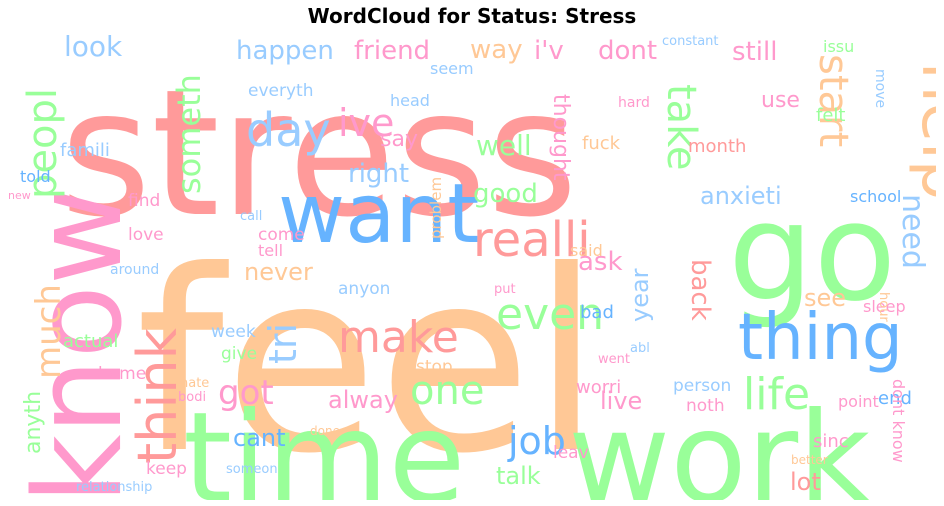 Image resolution: width=944 pixels, height=506 pixels. What do you see at coordinates (812, 252) in the screenshot?
I see `cloud-word: go` at bounding box center [812, 252].